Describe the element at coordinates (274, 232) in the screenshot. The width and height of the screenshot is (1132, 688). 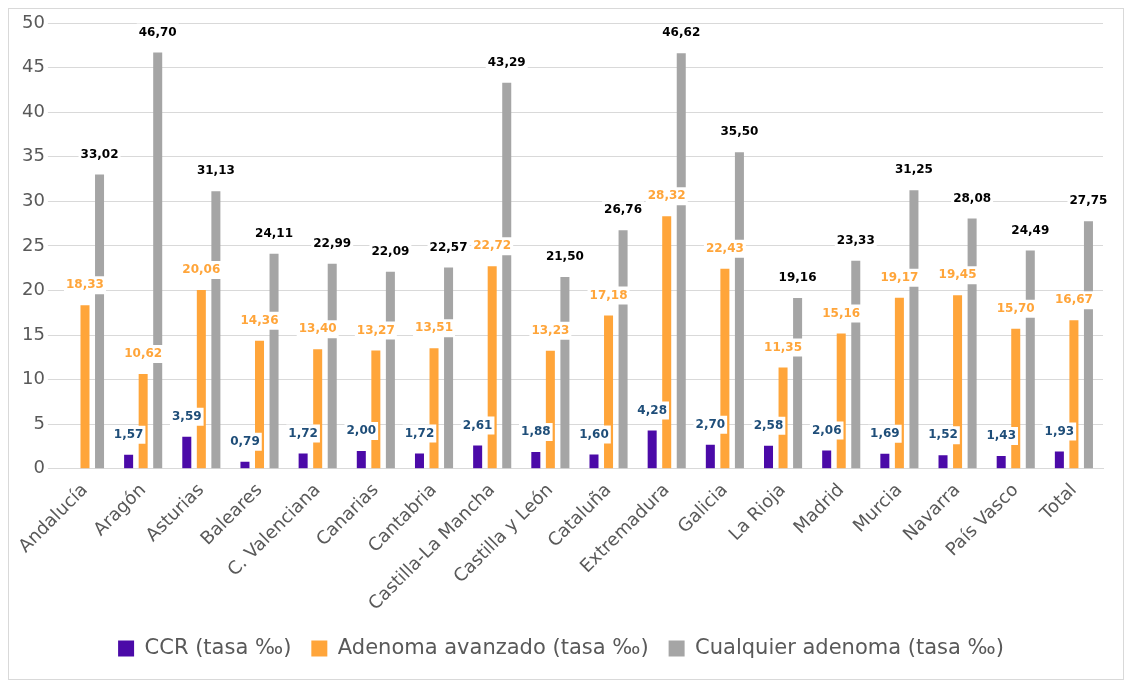
I see `data-label: 24,11` at that location.